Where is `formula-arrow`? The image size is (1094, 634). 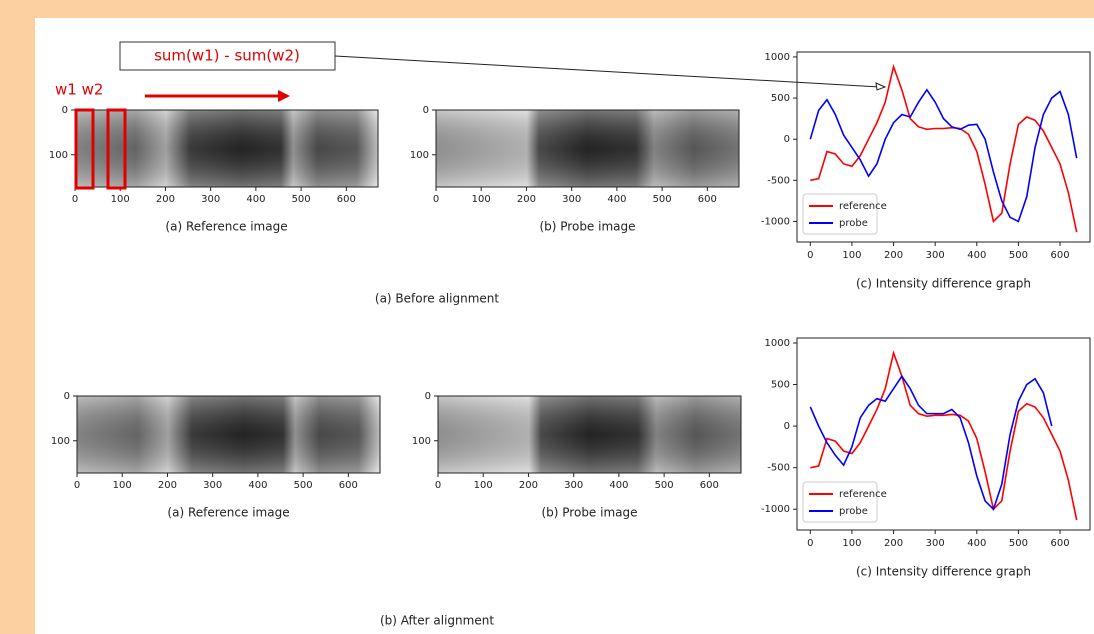
formula-arrow is located at coordinates (607, 71).